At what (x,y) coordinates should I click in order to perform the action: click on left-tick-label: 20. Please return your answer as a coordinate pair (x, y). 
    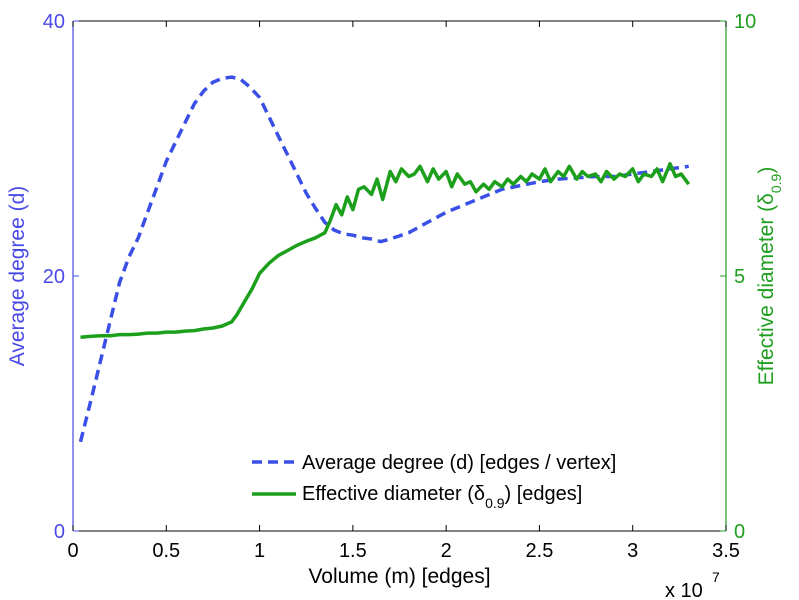
    Looking at the image, I should click on (54, 277).